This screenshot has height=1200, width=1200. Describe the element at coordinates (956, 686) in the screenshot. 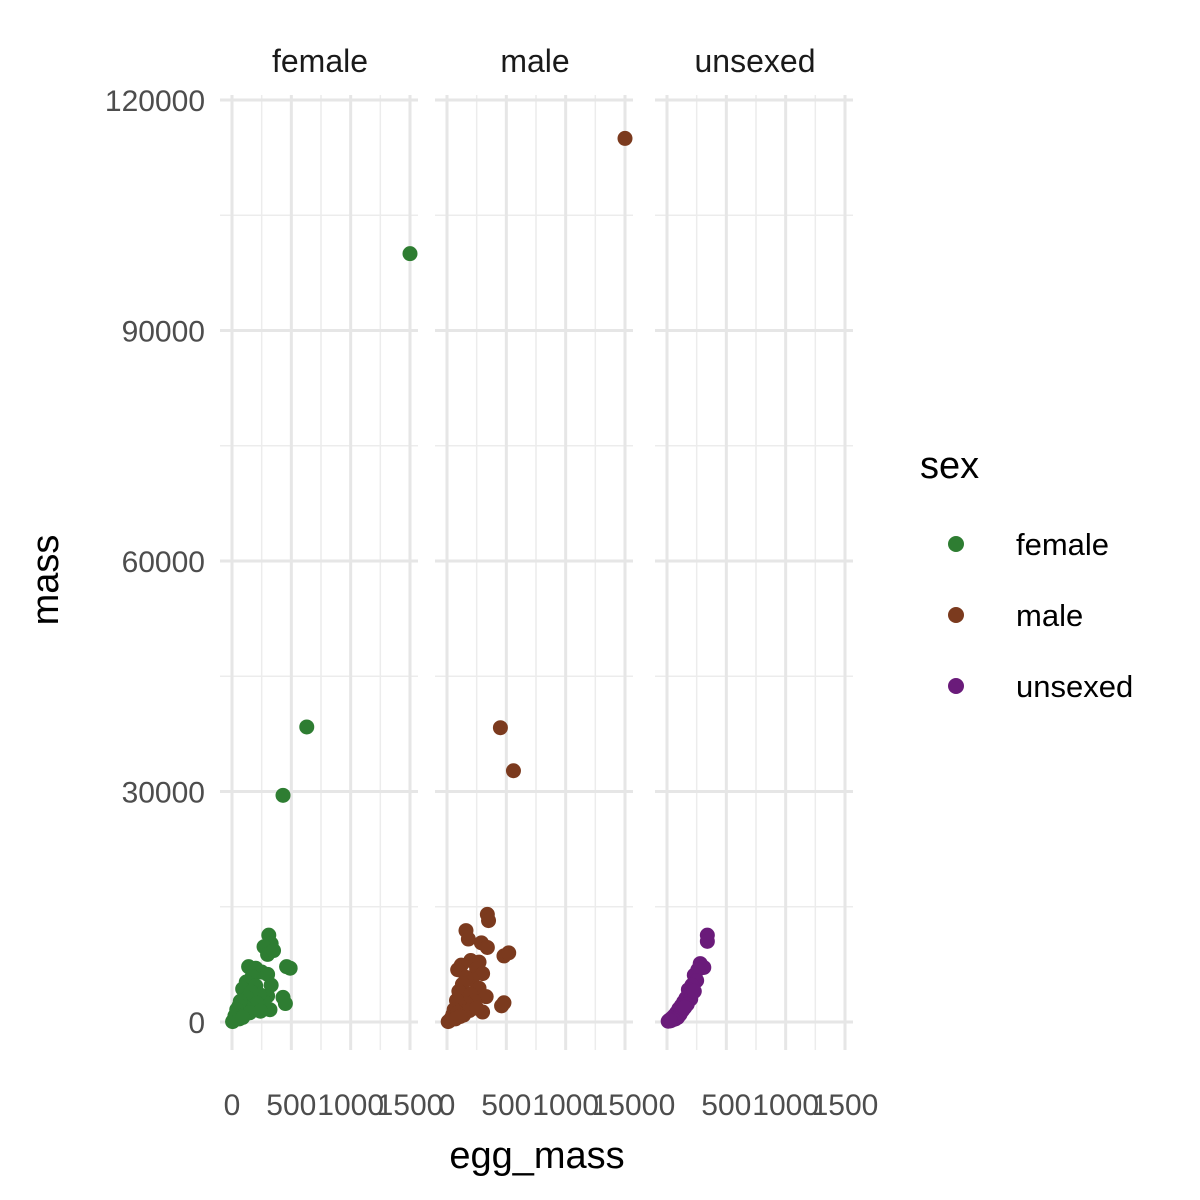

I see `legend-key-unsexed` at that location.